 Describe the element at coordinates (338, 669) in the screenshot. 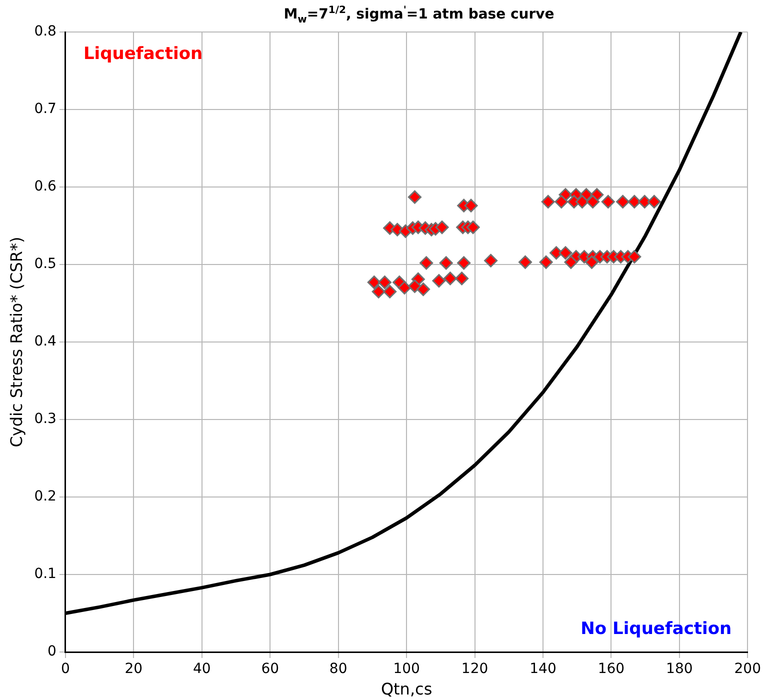

I see `x-tick-label: 80` at that location.